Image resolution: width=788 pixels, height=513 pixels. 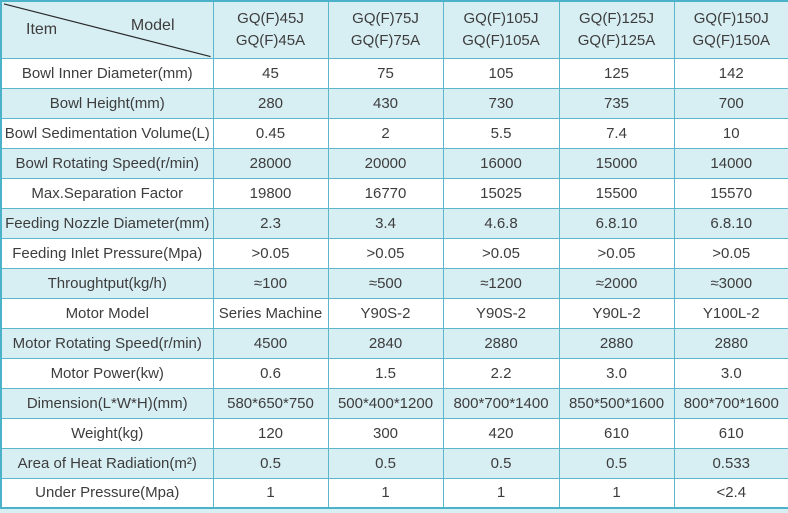 I want to click on cell-value: 16000, so click(x=501, y=163).